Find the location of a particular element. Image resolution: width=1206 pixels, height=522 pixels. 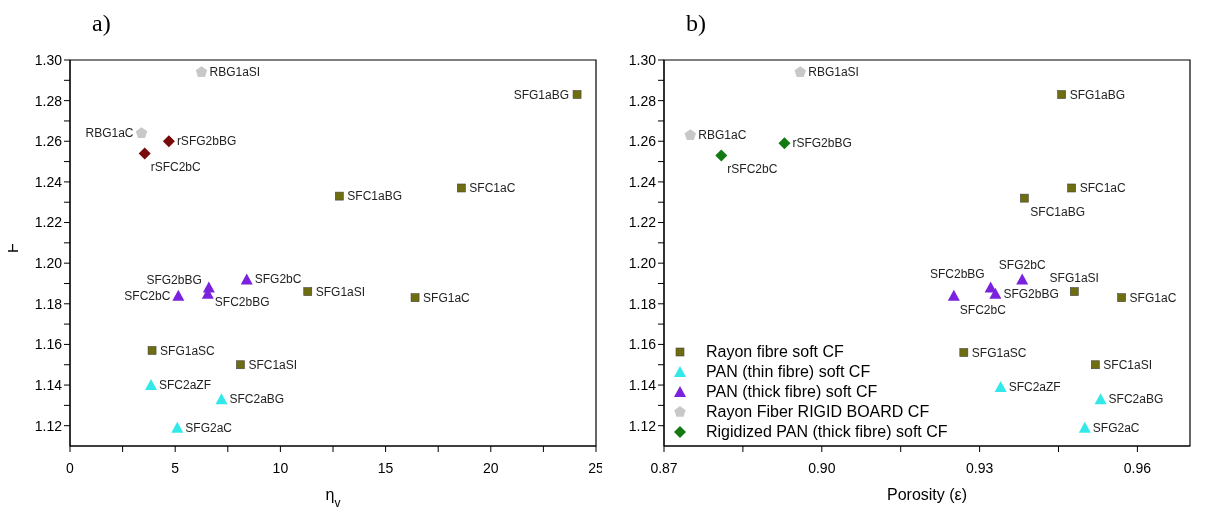

x-axis-title: η$_{v}$ is located at coordinates (333, 498).